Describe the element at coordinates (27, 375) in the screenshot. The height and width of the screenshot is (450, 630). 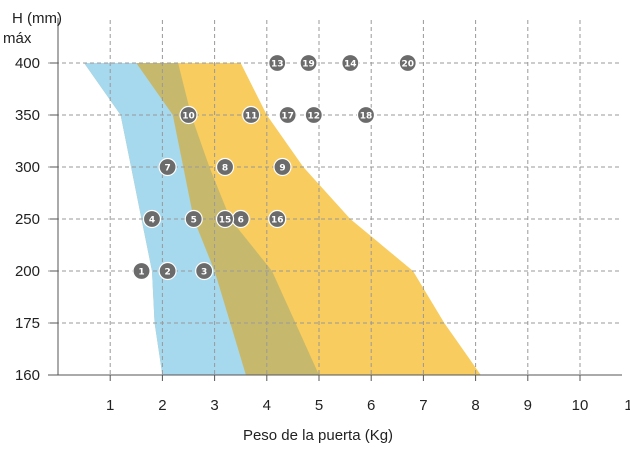
I see `y-tick-label-160: 160` at that location.